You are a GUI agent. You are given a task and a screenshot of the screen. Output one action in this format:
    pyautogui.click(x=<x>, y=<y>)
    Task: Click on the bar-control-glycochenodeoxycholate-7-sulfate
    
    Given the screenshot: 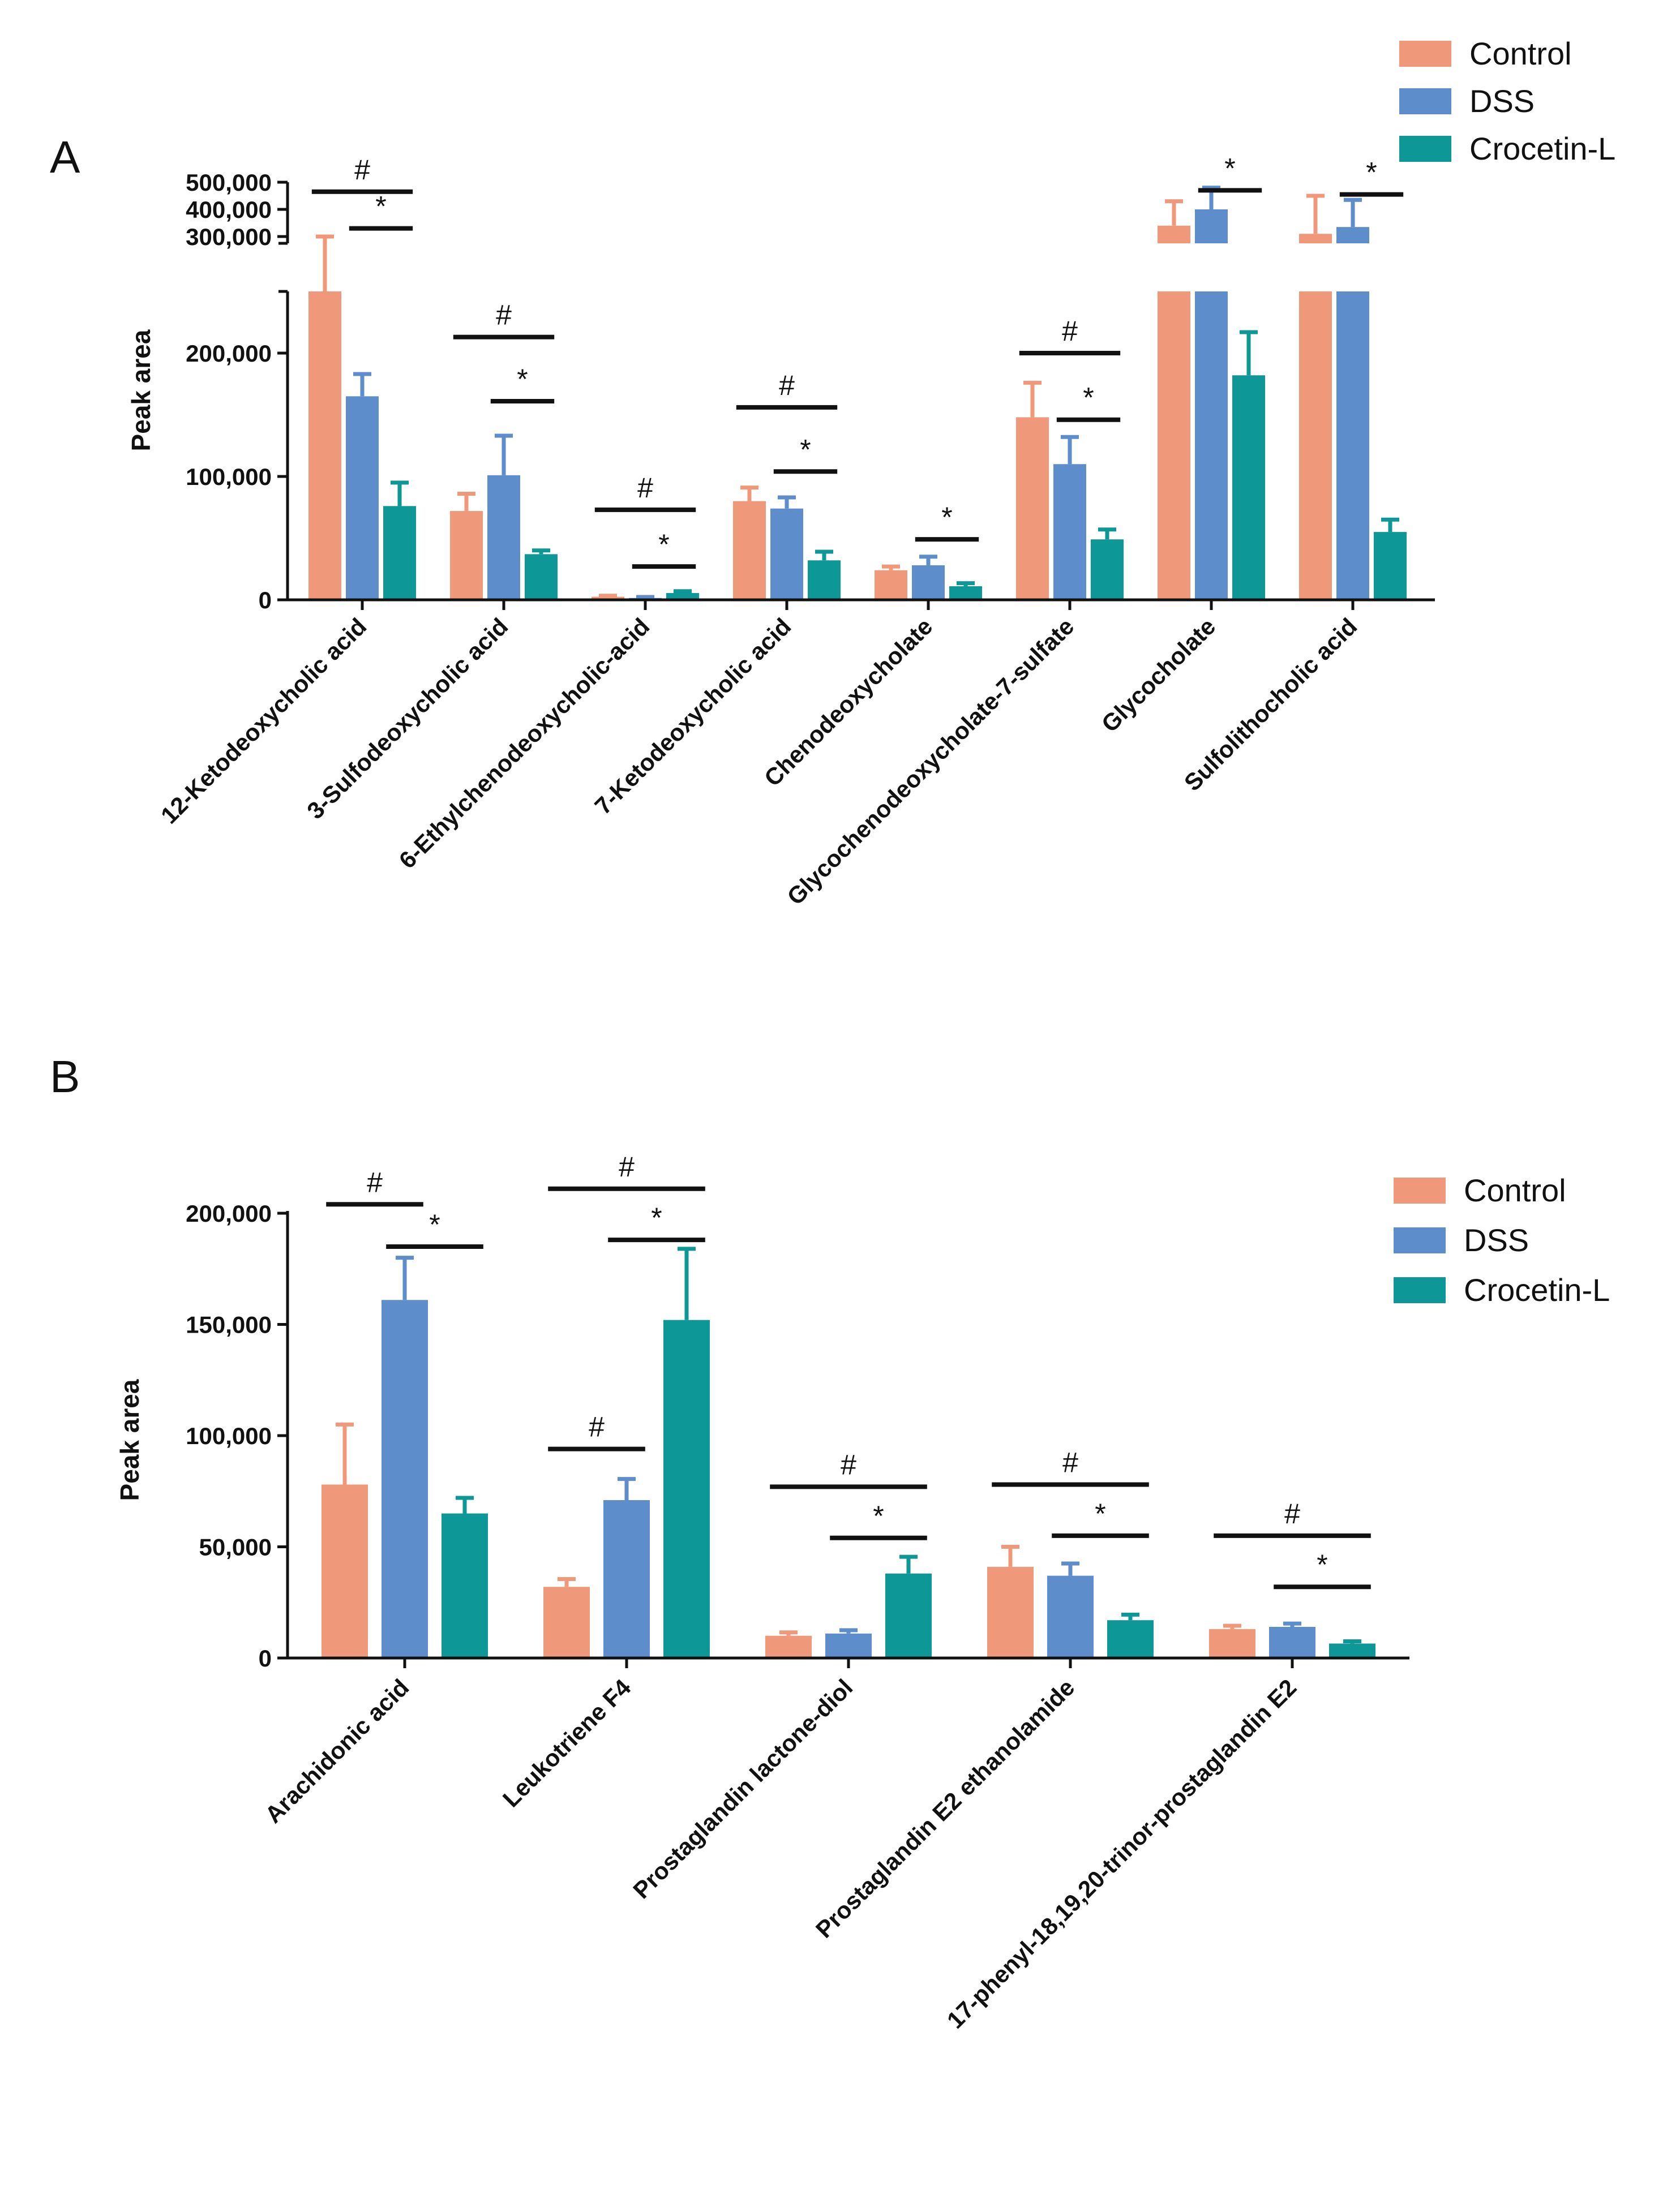 What is the action you would take?
    pyautogui.click(x=1032, y=508)
    